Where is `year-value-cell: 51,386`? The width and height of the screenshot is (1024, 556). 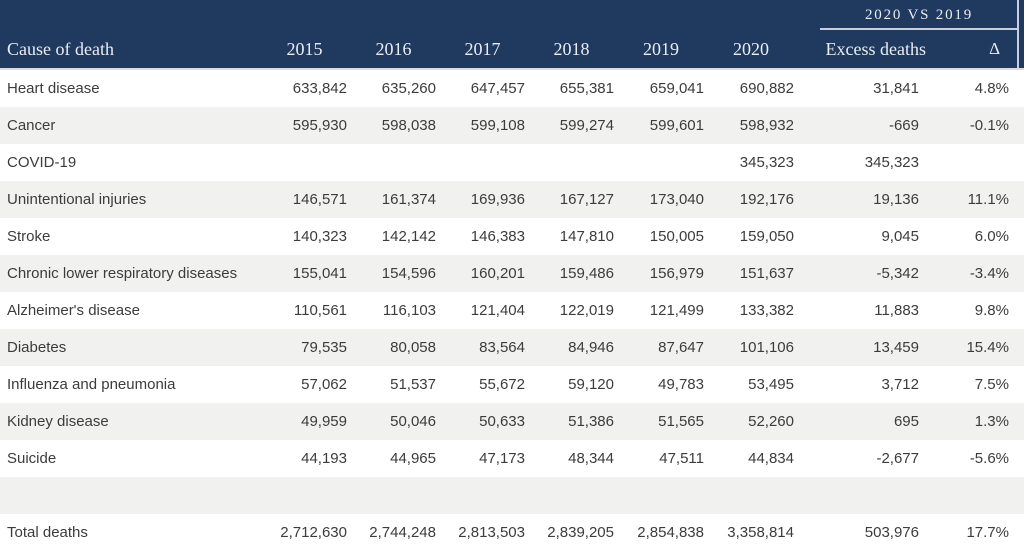
year-value-cell: 51,386 is located at coordinates (591, 421).